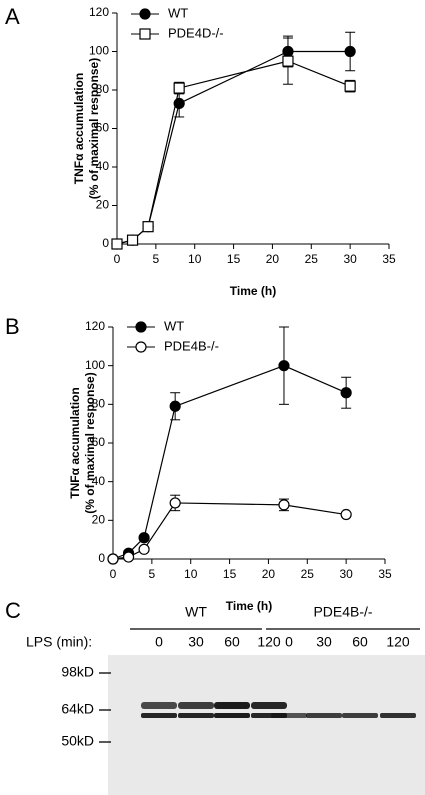  Describe the element at coordinates (196, 612) in the screenshot. I see `group-label: WT` at that location.